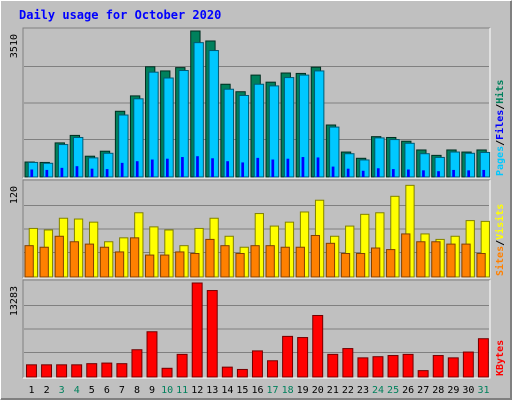  I want to click on x-tick-21: 21, so click(333, 390).